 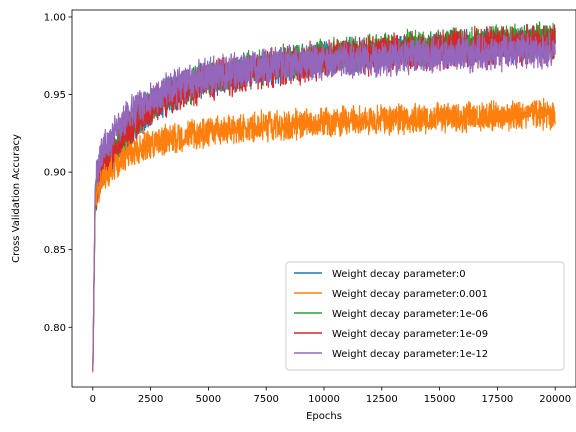 I want to click on y-tick-label: 1.00, so click(x=55, y=17).